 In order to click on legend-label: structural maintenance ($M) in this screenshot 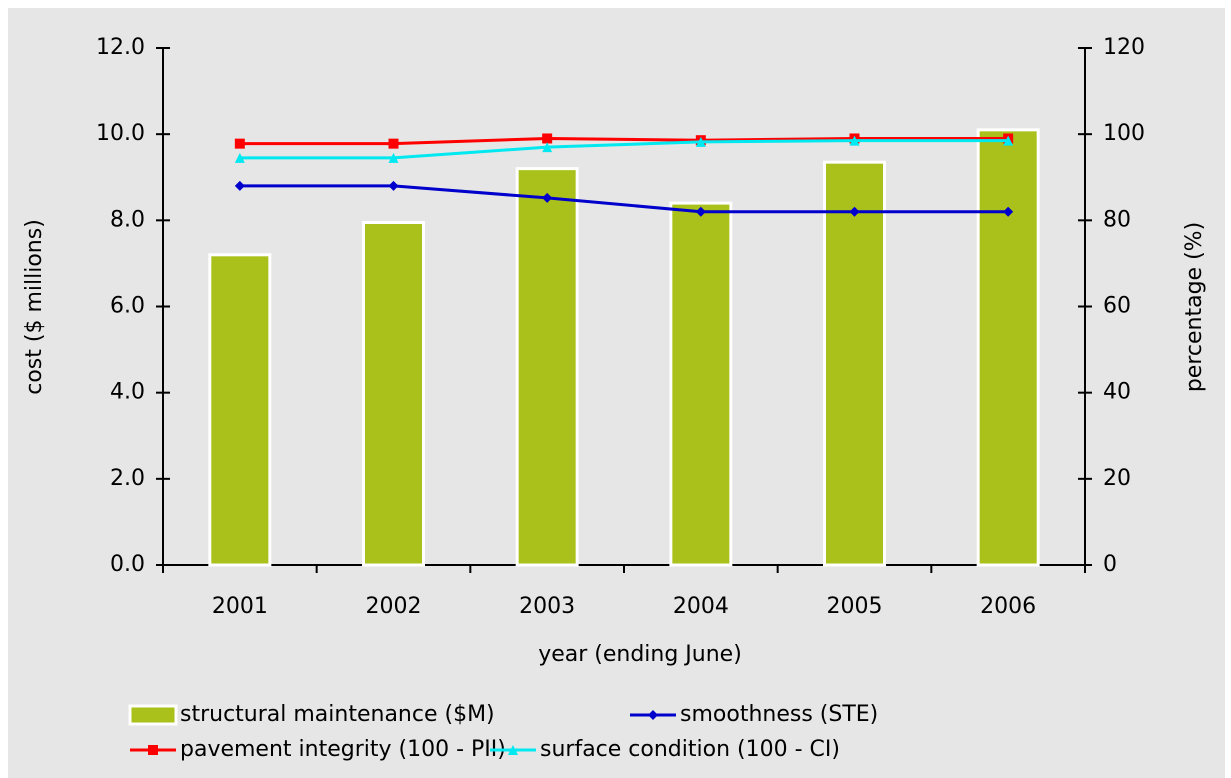, I will do `click(337, 714)`.